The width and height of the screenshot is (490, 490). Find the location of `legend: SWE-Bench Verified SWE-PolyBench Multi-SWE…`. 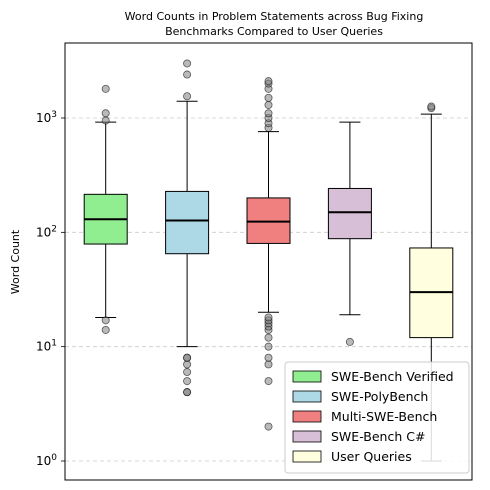

legend: SWE-Bench Verified SWE-PolyBench Multi-SWE… is located at coordinates (377, 417).